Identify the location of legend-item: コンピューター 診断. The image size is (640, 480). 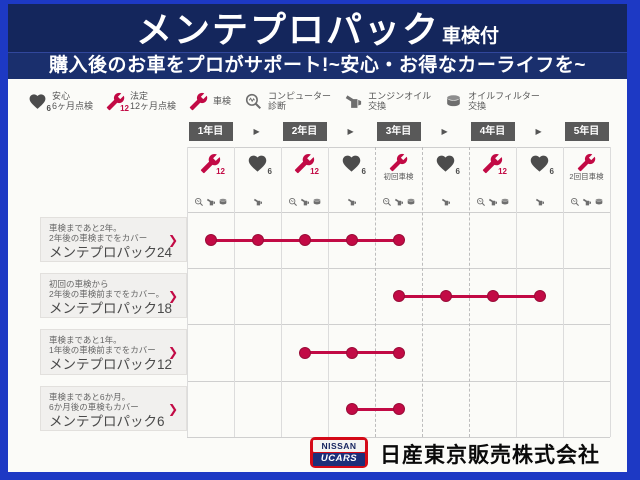
(287, 101).